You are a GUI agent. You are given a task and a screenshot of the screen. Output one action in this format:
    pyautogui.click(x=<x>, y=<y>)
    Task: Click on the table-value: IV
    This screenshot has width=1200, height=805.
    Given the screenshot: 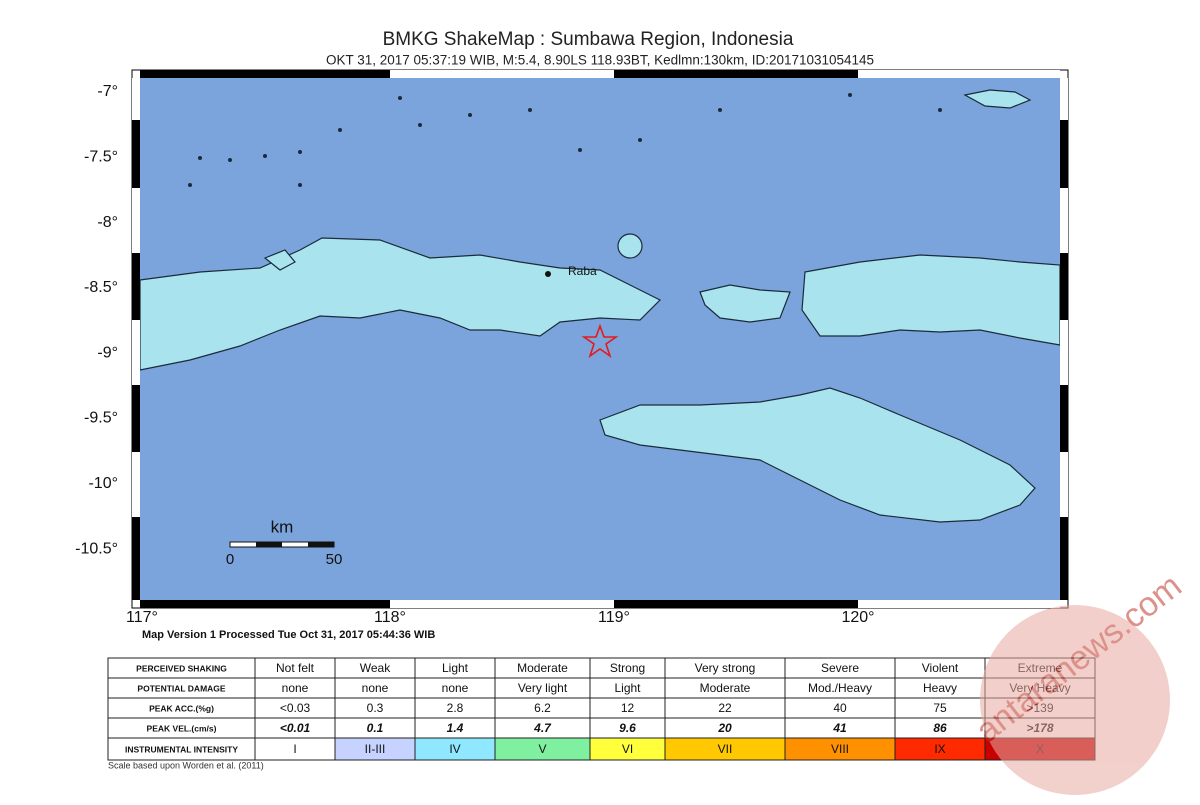 What is the action you would take?
    pyautogui.click(x=454, y=749)
    